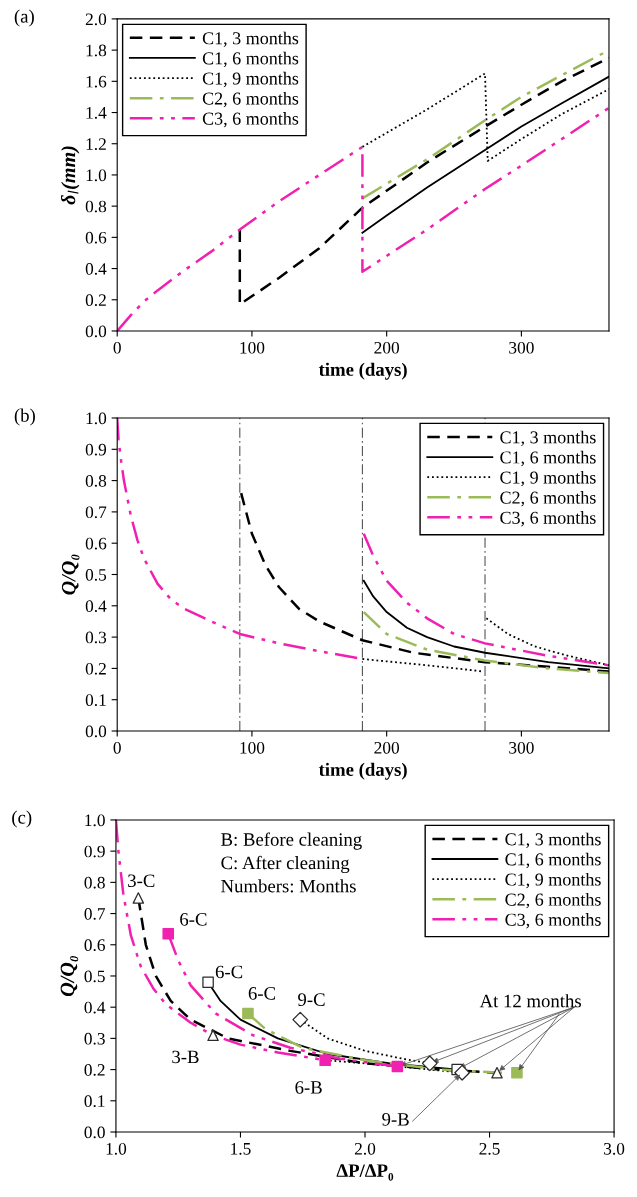 Image resolution: width=637 pixels, height=1197 pixels. Describe the element at coordinates (24, 417) in the screenshot. I see `text: (b)` at that location.